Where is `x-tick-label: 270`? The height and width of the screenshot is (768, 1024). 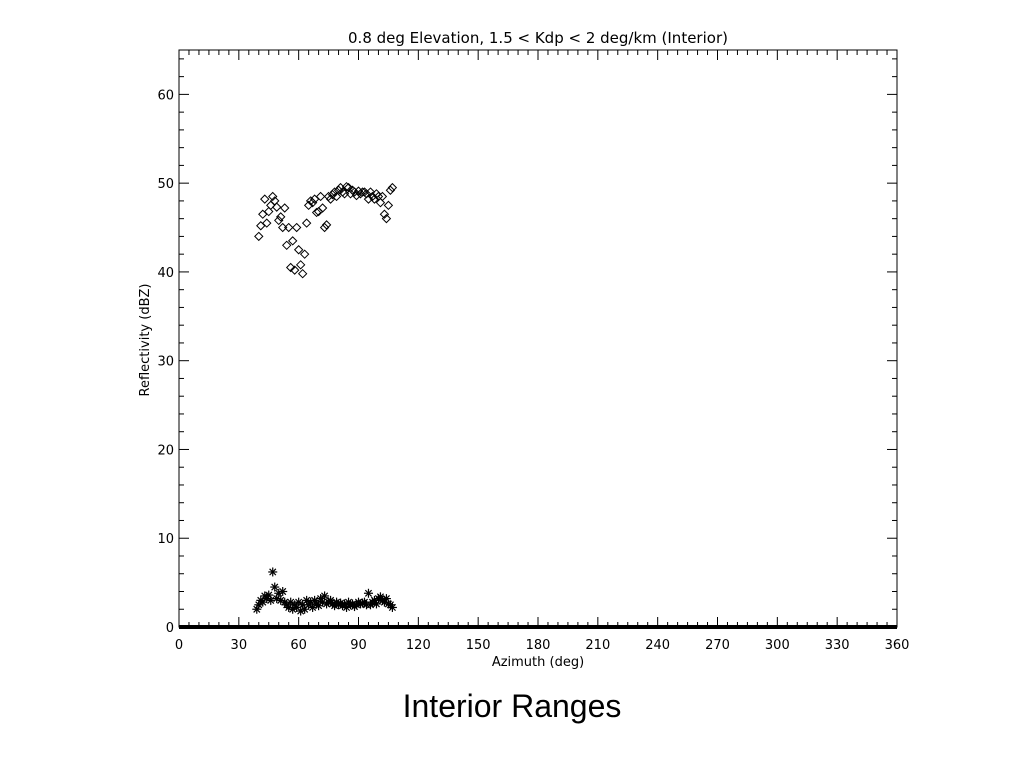 x-tick-label: 270 is located at coordinates (717, 645).